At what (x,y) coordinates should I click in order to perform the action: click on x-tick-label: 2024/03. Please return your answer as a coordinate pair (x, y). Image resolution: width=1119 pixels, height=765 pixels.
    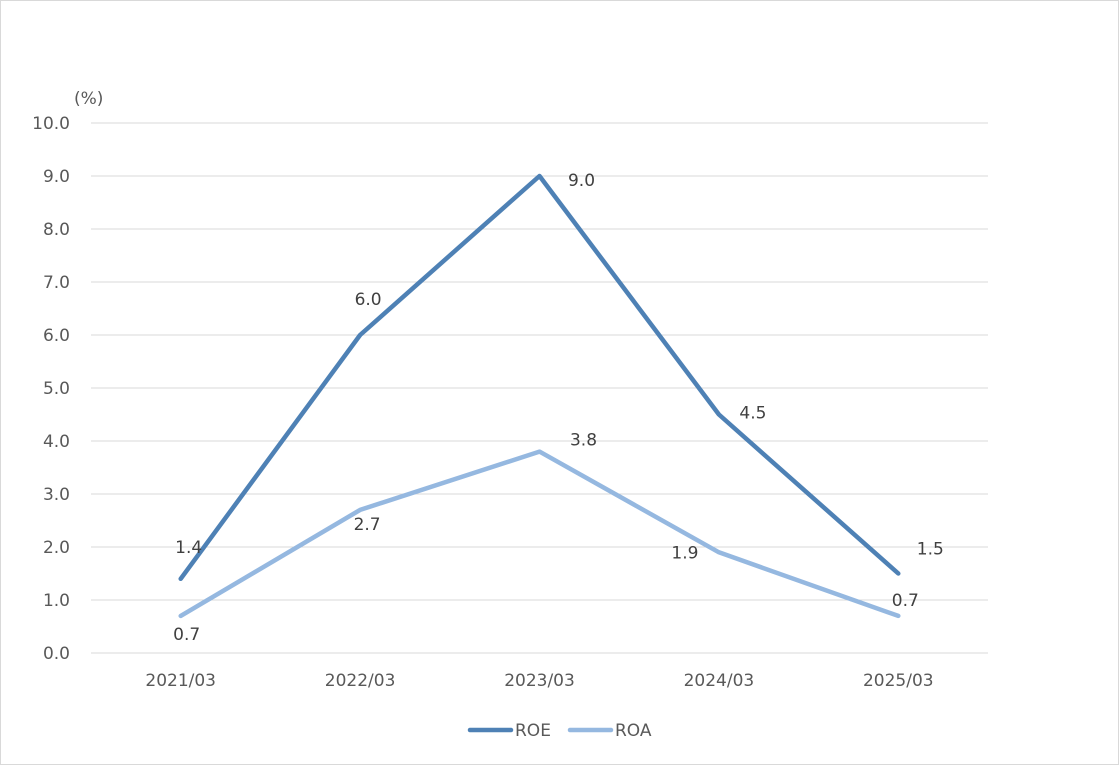
    Looking at the image, I should click on (719, 681).